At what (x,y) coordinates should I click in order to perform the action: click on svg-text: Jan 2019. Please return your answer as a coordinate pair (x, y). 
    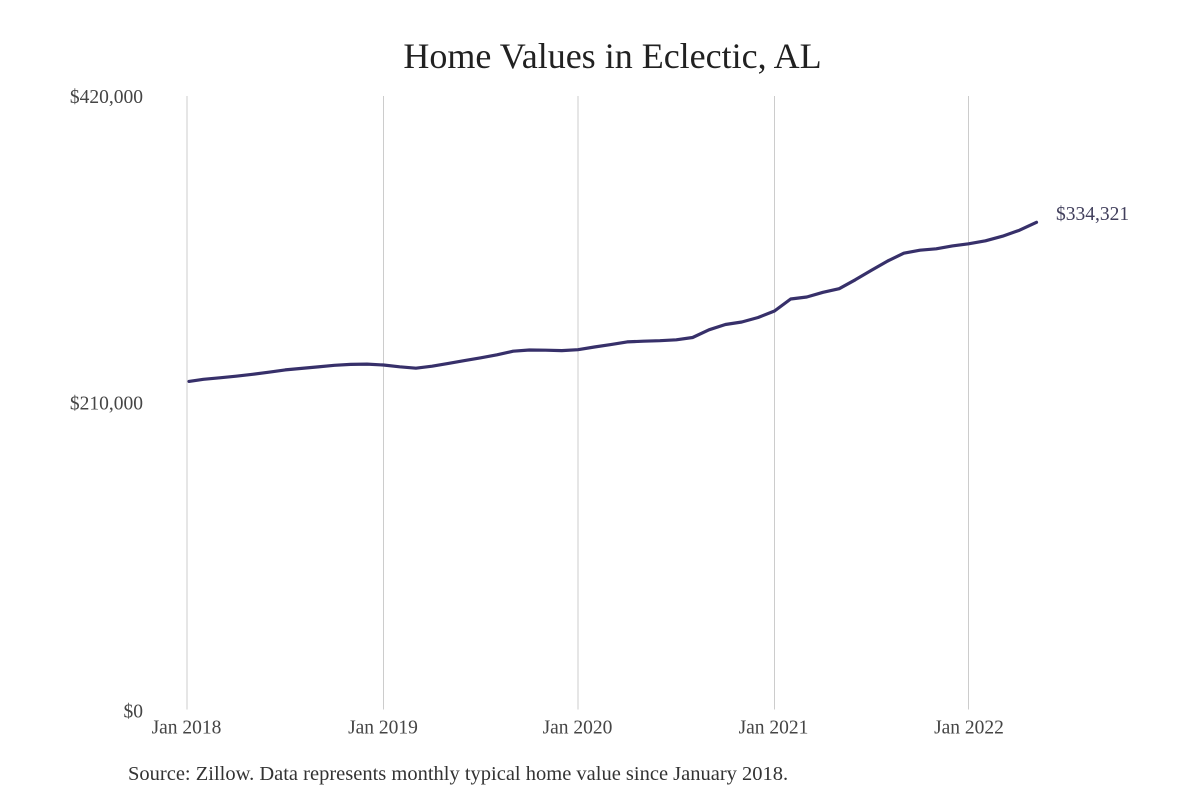
    Looking at the image, I should click on (383, 728).